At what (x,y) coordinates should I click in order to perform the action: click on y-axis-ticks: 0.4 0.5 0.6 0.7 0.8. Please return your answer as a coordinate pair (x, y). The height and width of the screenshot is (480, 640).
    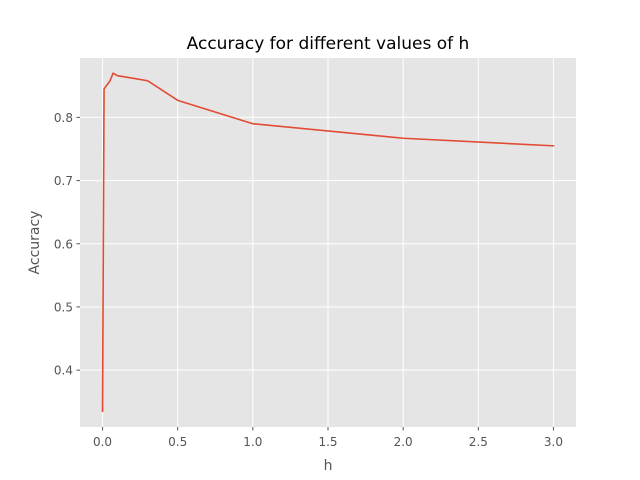
    Looking at the image, I should click on (67, 244).